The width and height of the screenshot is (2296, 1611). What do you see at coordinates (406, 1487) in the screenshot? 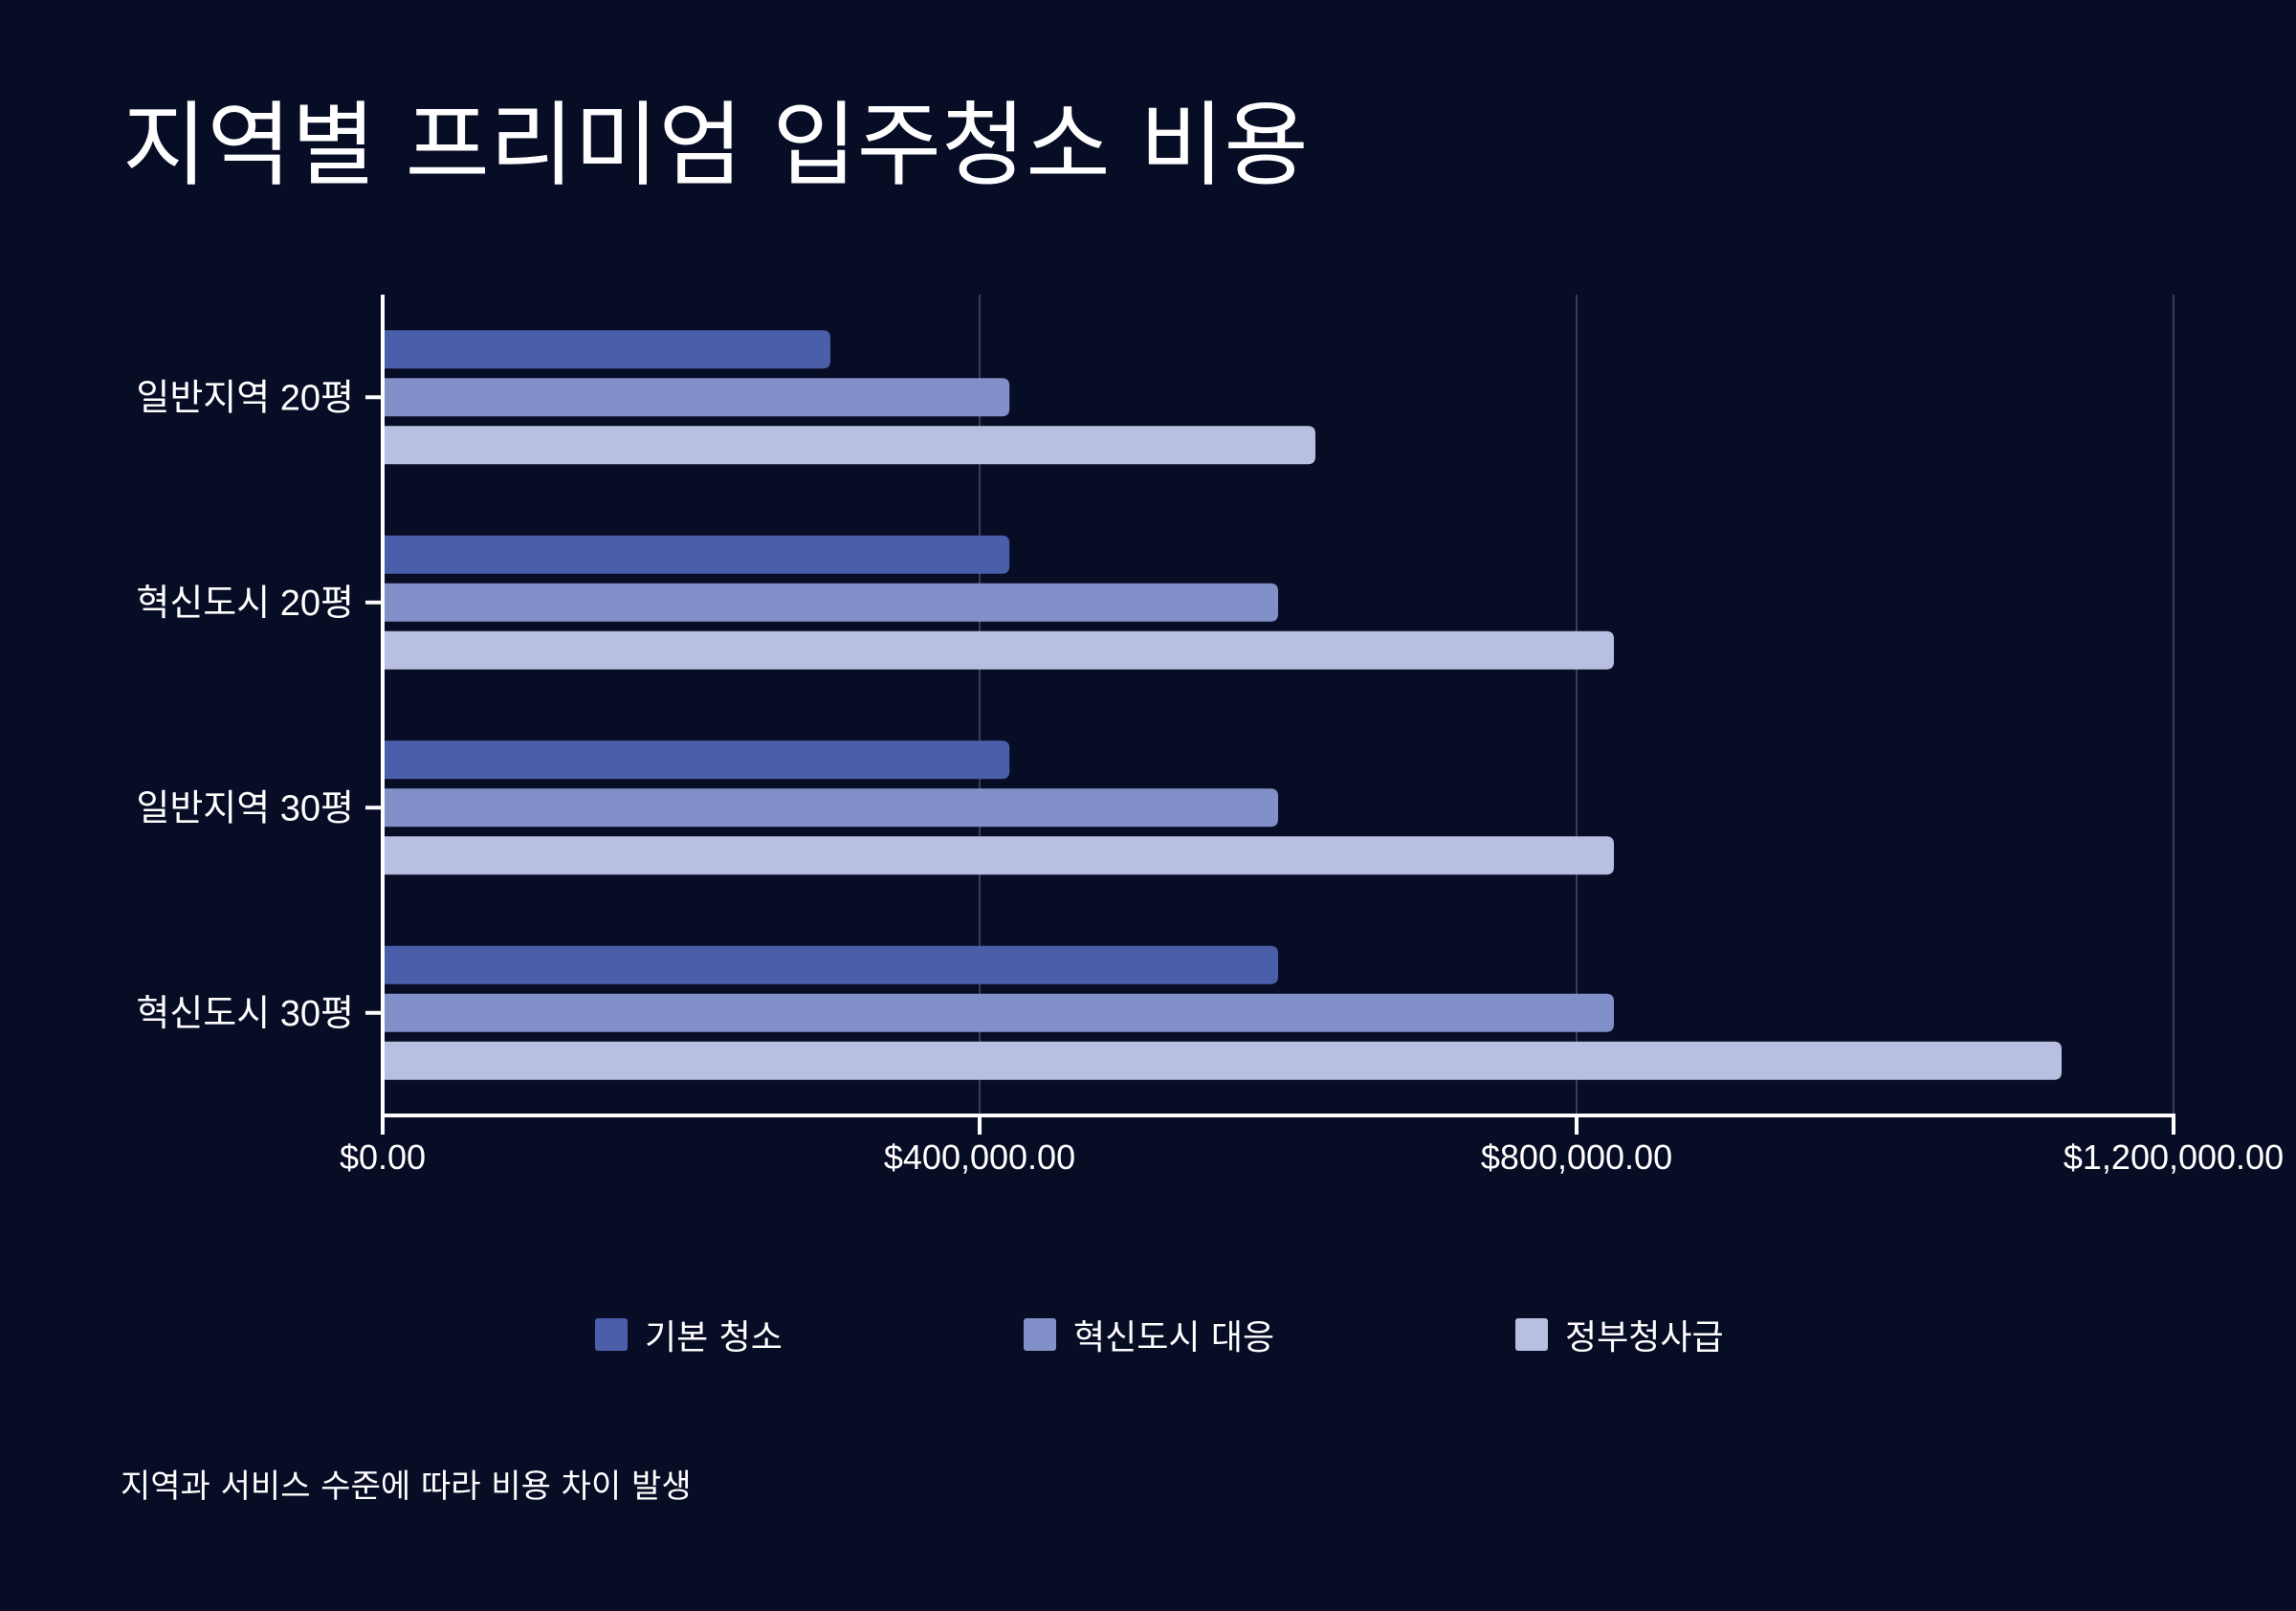
I see `footnote: 지역과 서비스 수준에 따라 비용 차이 발생` at bounding box center [406, 1487].